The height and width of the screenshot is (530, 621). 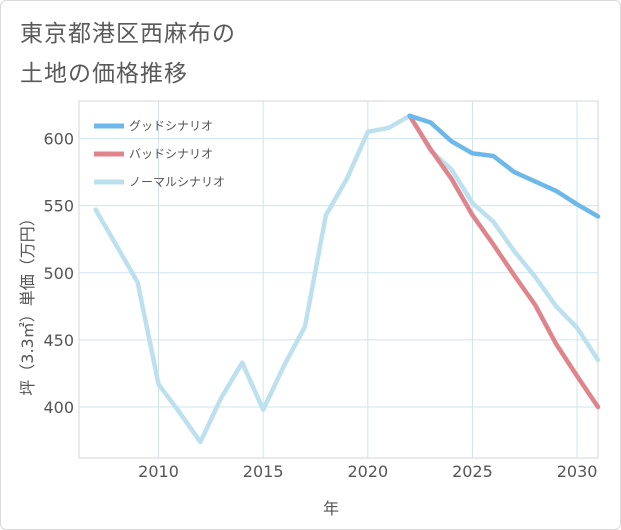 What do you see at coordinates (171, 126) in the screenshot?
I see `legend-label: グッドシナリオ` at bounding box center [171, 126].